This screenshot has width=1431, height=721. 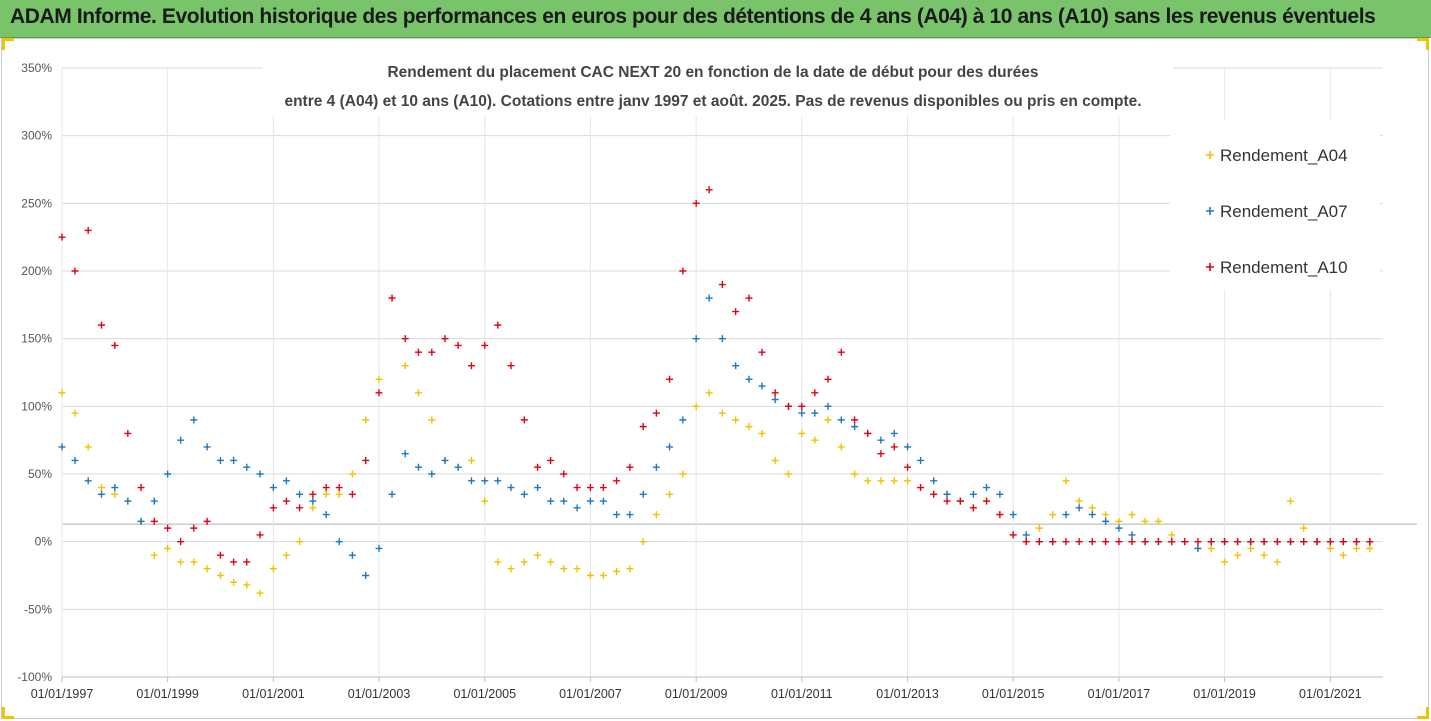 What do you see at coordinates (62, 694) in the screenshot?
I see `x-tick-label: 01/01/1997` at bounding box center [62, 694].